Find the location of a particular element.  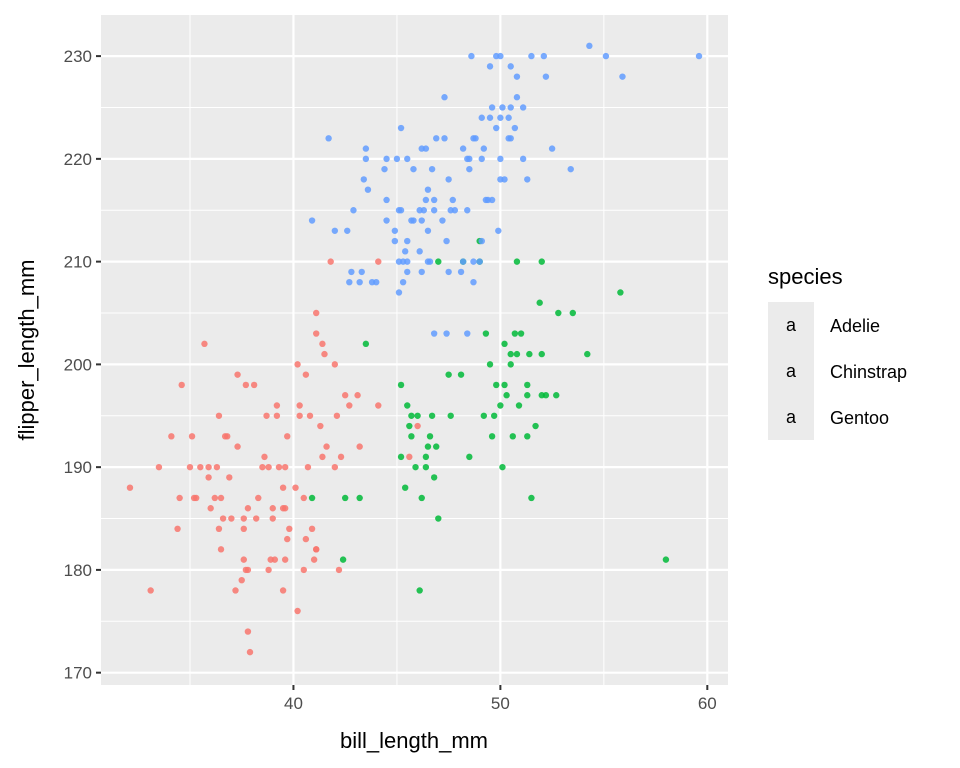

y-tick-label: 220 is located at coordinates (78, 159).